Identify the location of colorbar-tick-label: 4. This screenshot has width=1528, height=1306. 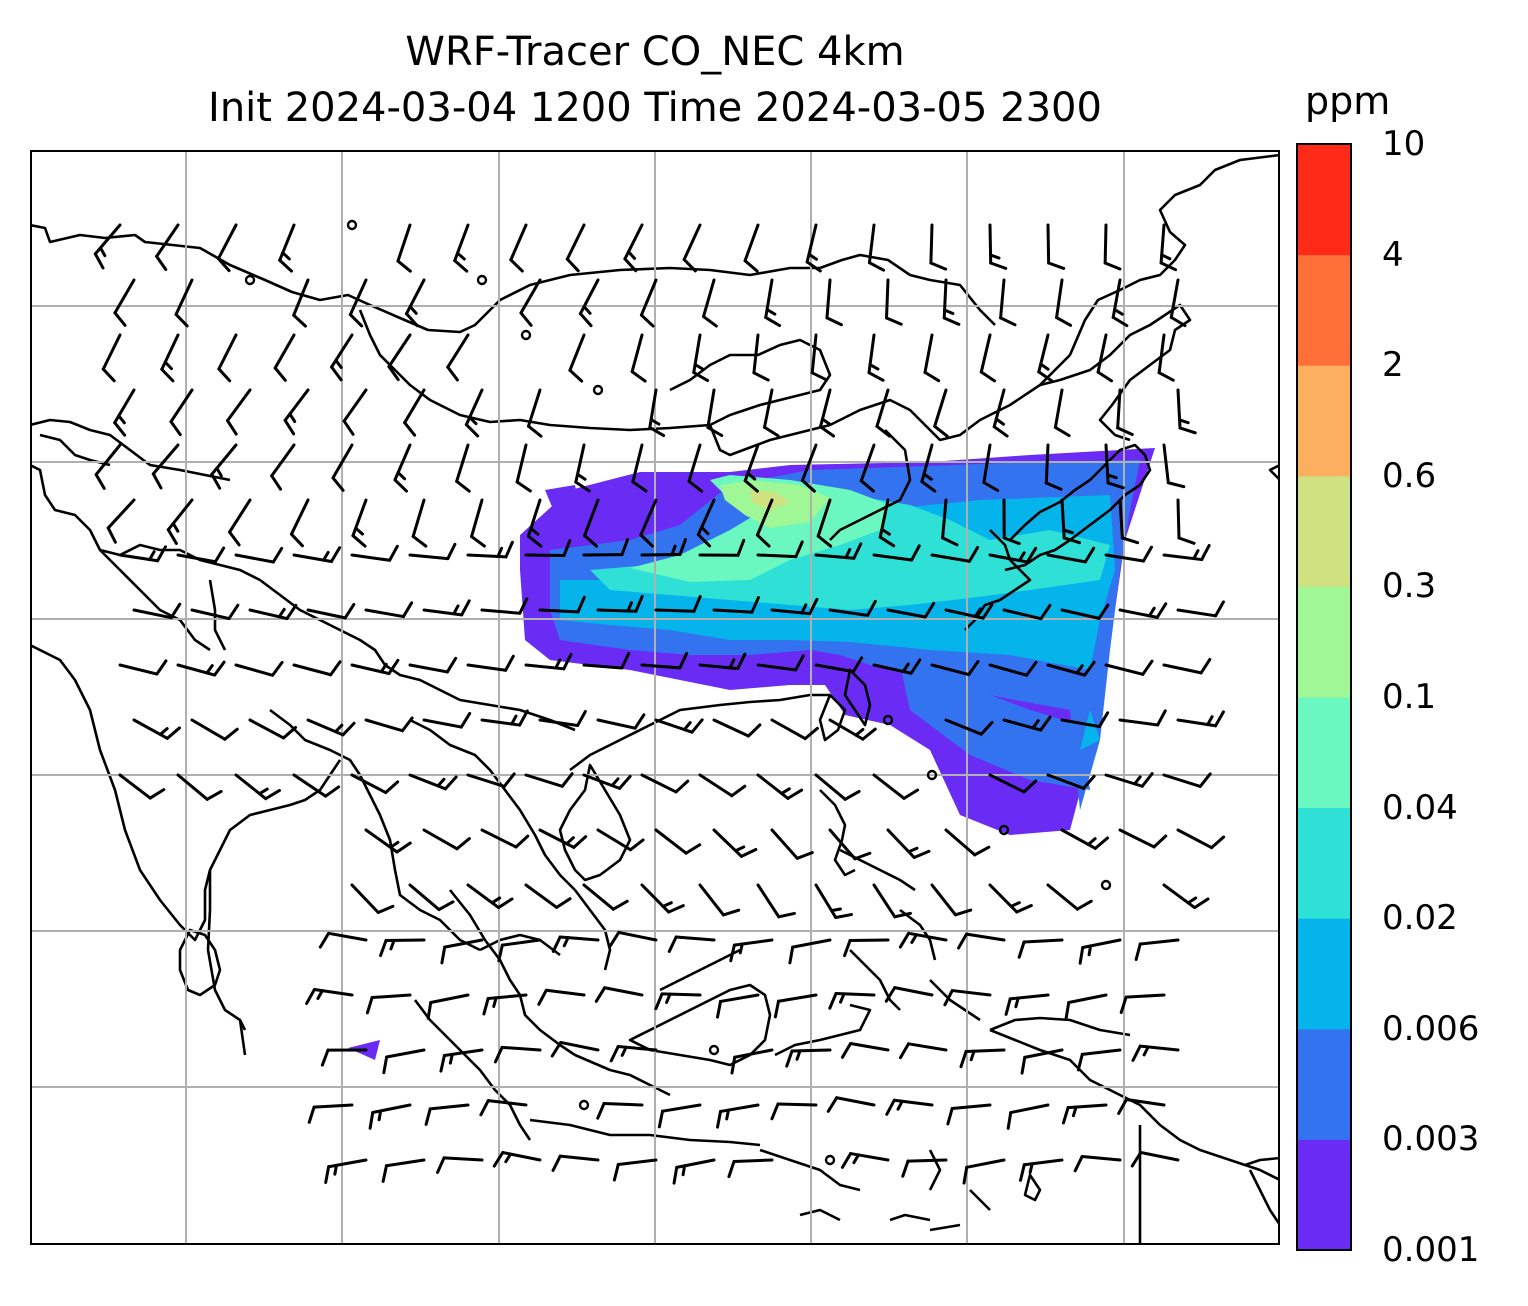
(1393, 254).